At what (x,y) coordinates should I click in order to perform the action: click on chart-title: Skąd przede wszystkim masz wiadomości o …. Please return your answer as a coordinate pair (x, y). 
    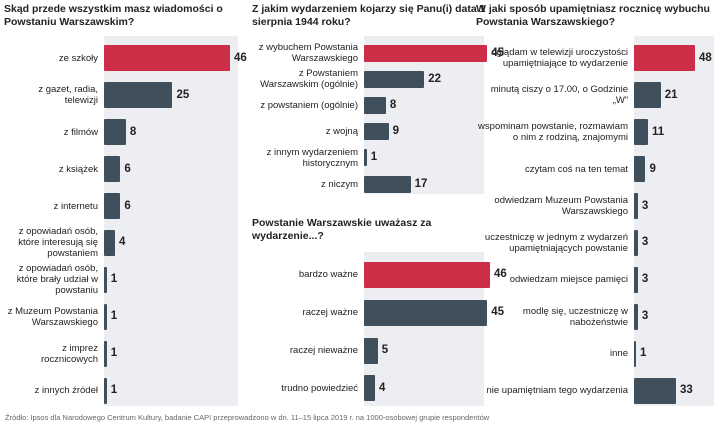
    Looking at the image, I should click on (113, 15).